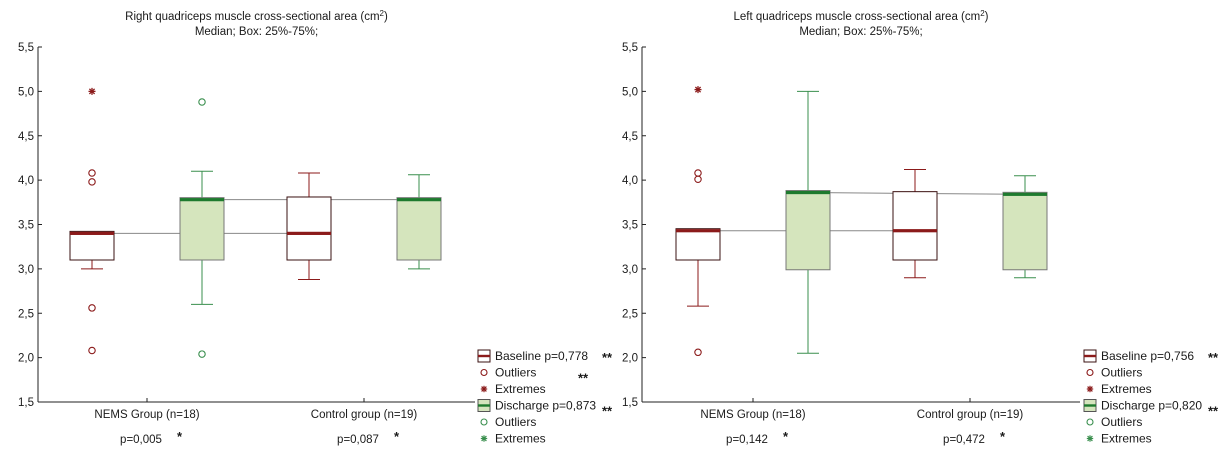 This screenshot has height=449, width=1228. I want to click on category-pvalue: p=0,472, so click(964, 440).